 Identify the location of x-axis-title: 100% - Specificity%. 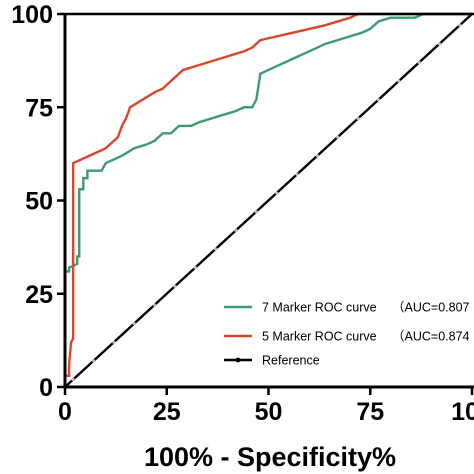
(270, 457).